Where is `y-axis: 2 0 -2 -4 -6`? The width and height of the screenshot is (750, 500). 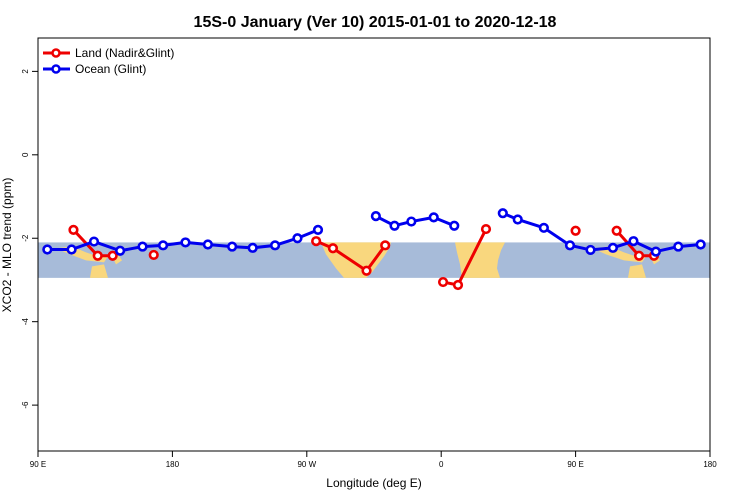
y-axis: 2 0 -2 -4 -6 is located at coordinates (29, 239).